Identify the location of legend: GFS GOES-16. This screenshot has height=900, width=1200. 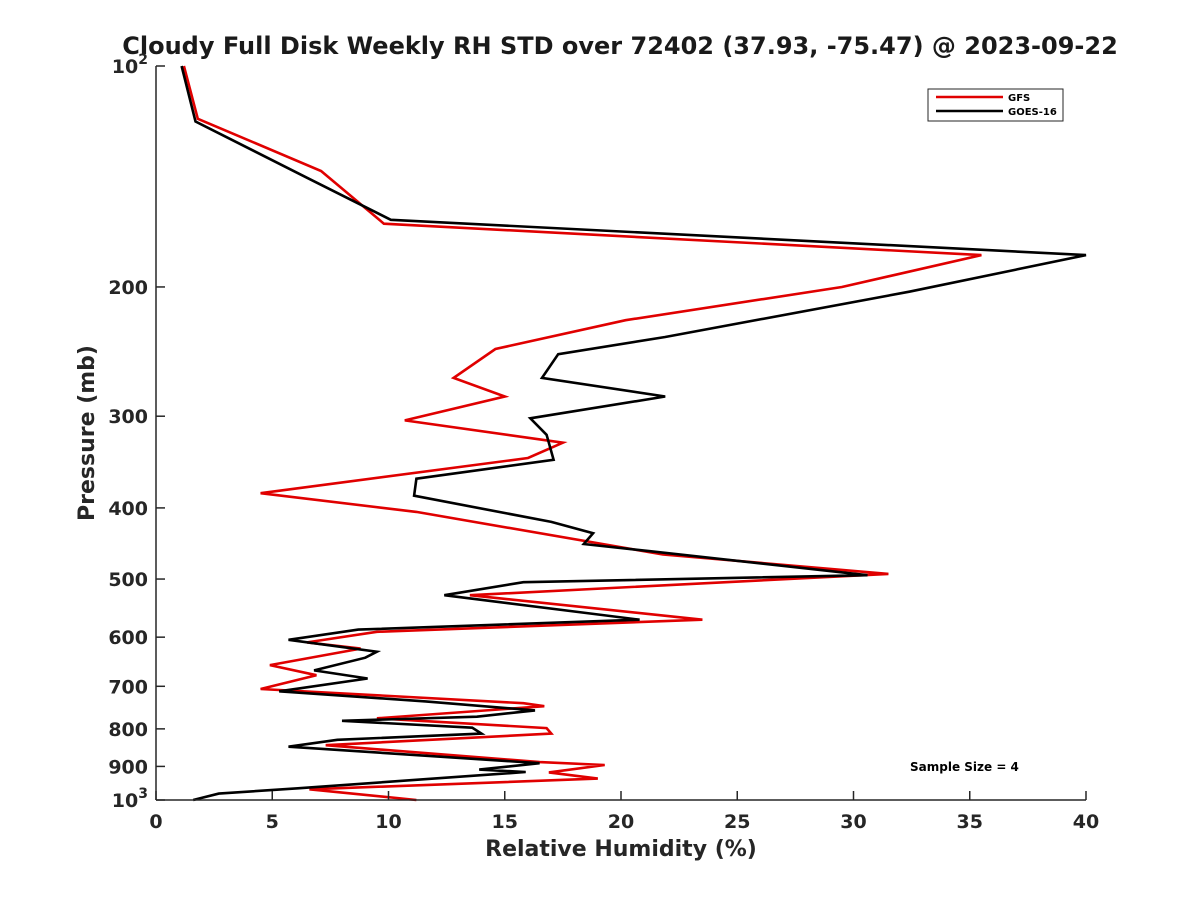
(995, 105).